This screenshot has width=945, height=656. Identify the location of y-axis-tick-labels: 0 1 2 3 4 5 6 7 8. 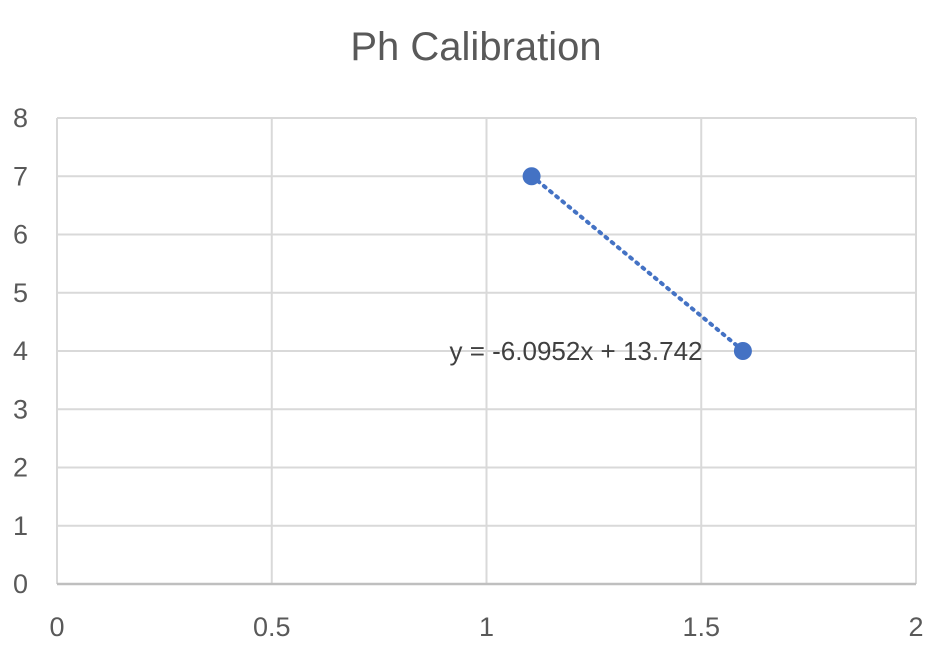
(20, 351).